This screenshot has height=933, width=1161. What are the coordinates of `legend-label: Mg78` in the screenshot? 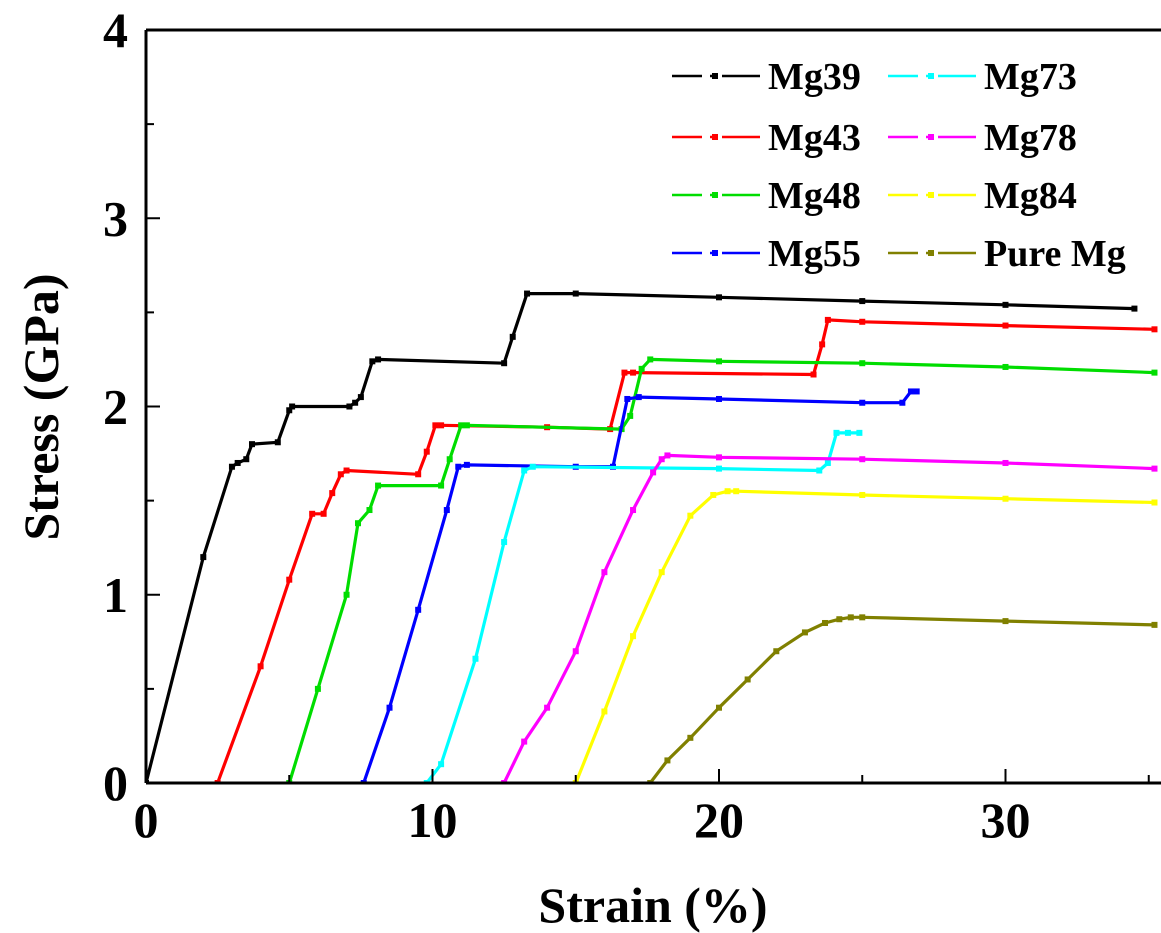 It's located at (1030, 138).